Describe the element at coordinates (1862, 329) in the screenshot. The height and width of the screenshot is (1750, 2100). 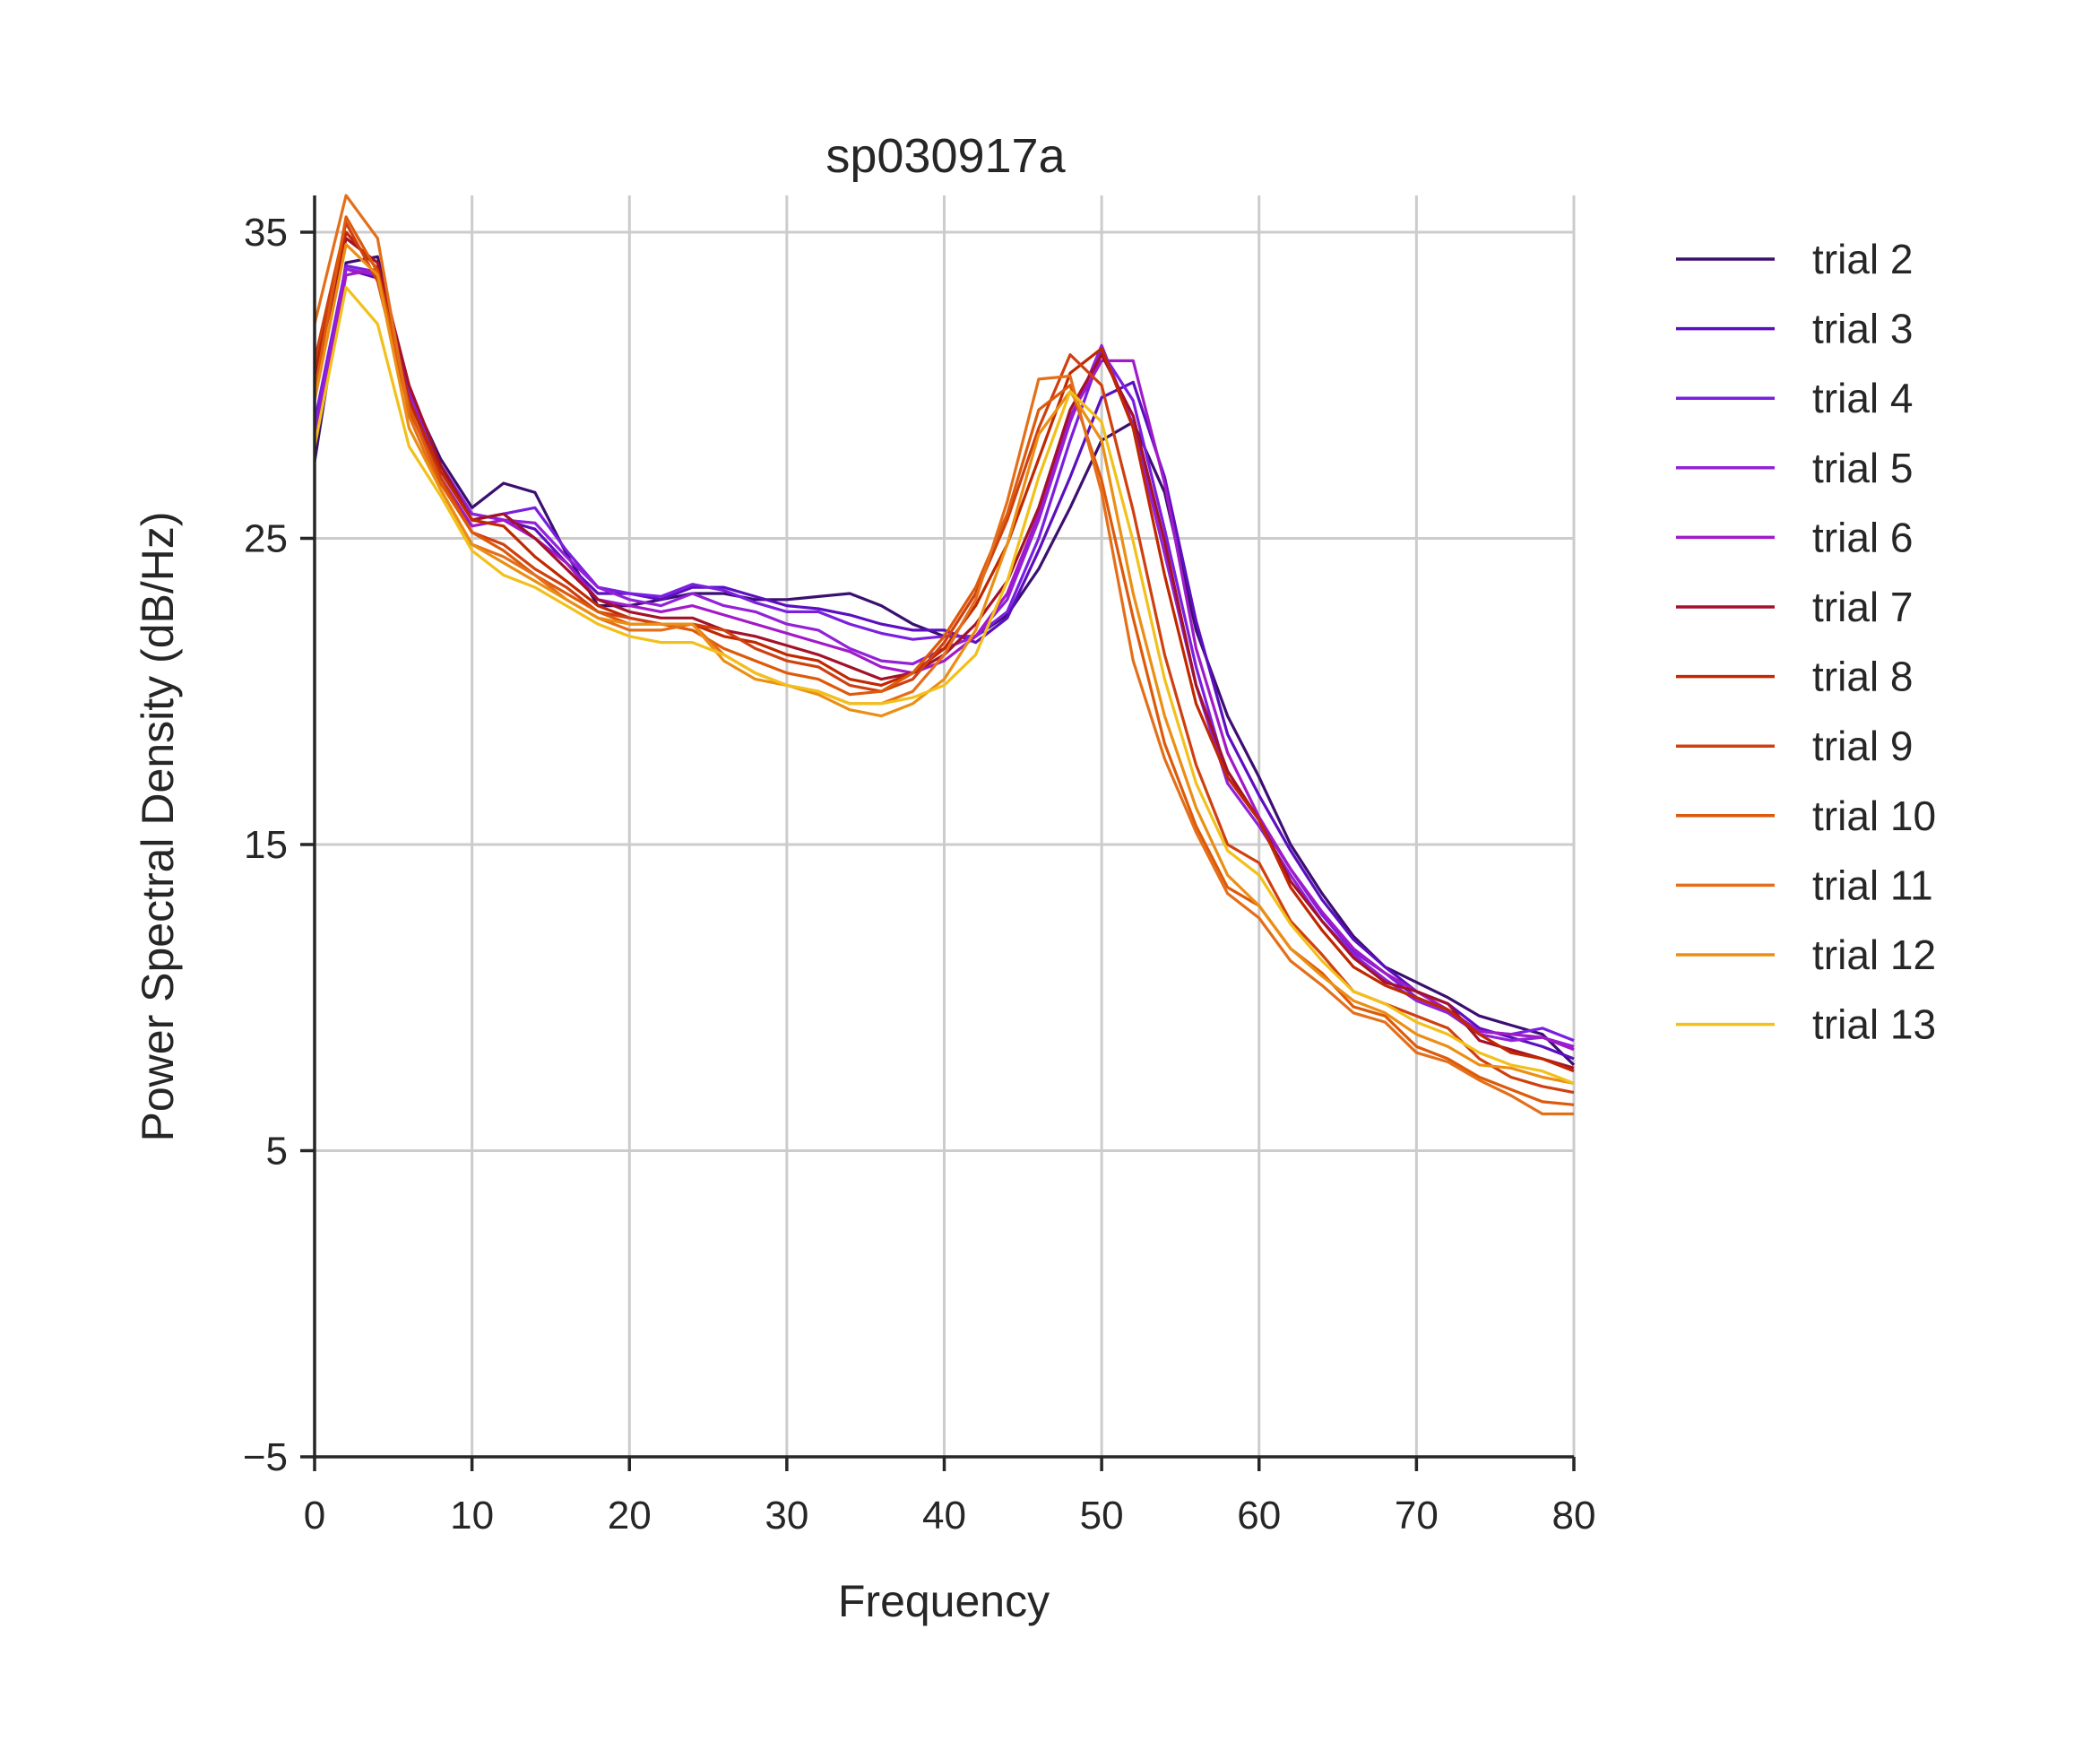
I see `legend-label: trial 3` at that location.